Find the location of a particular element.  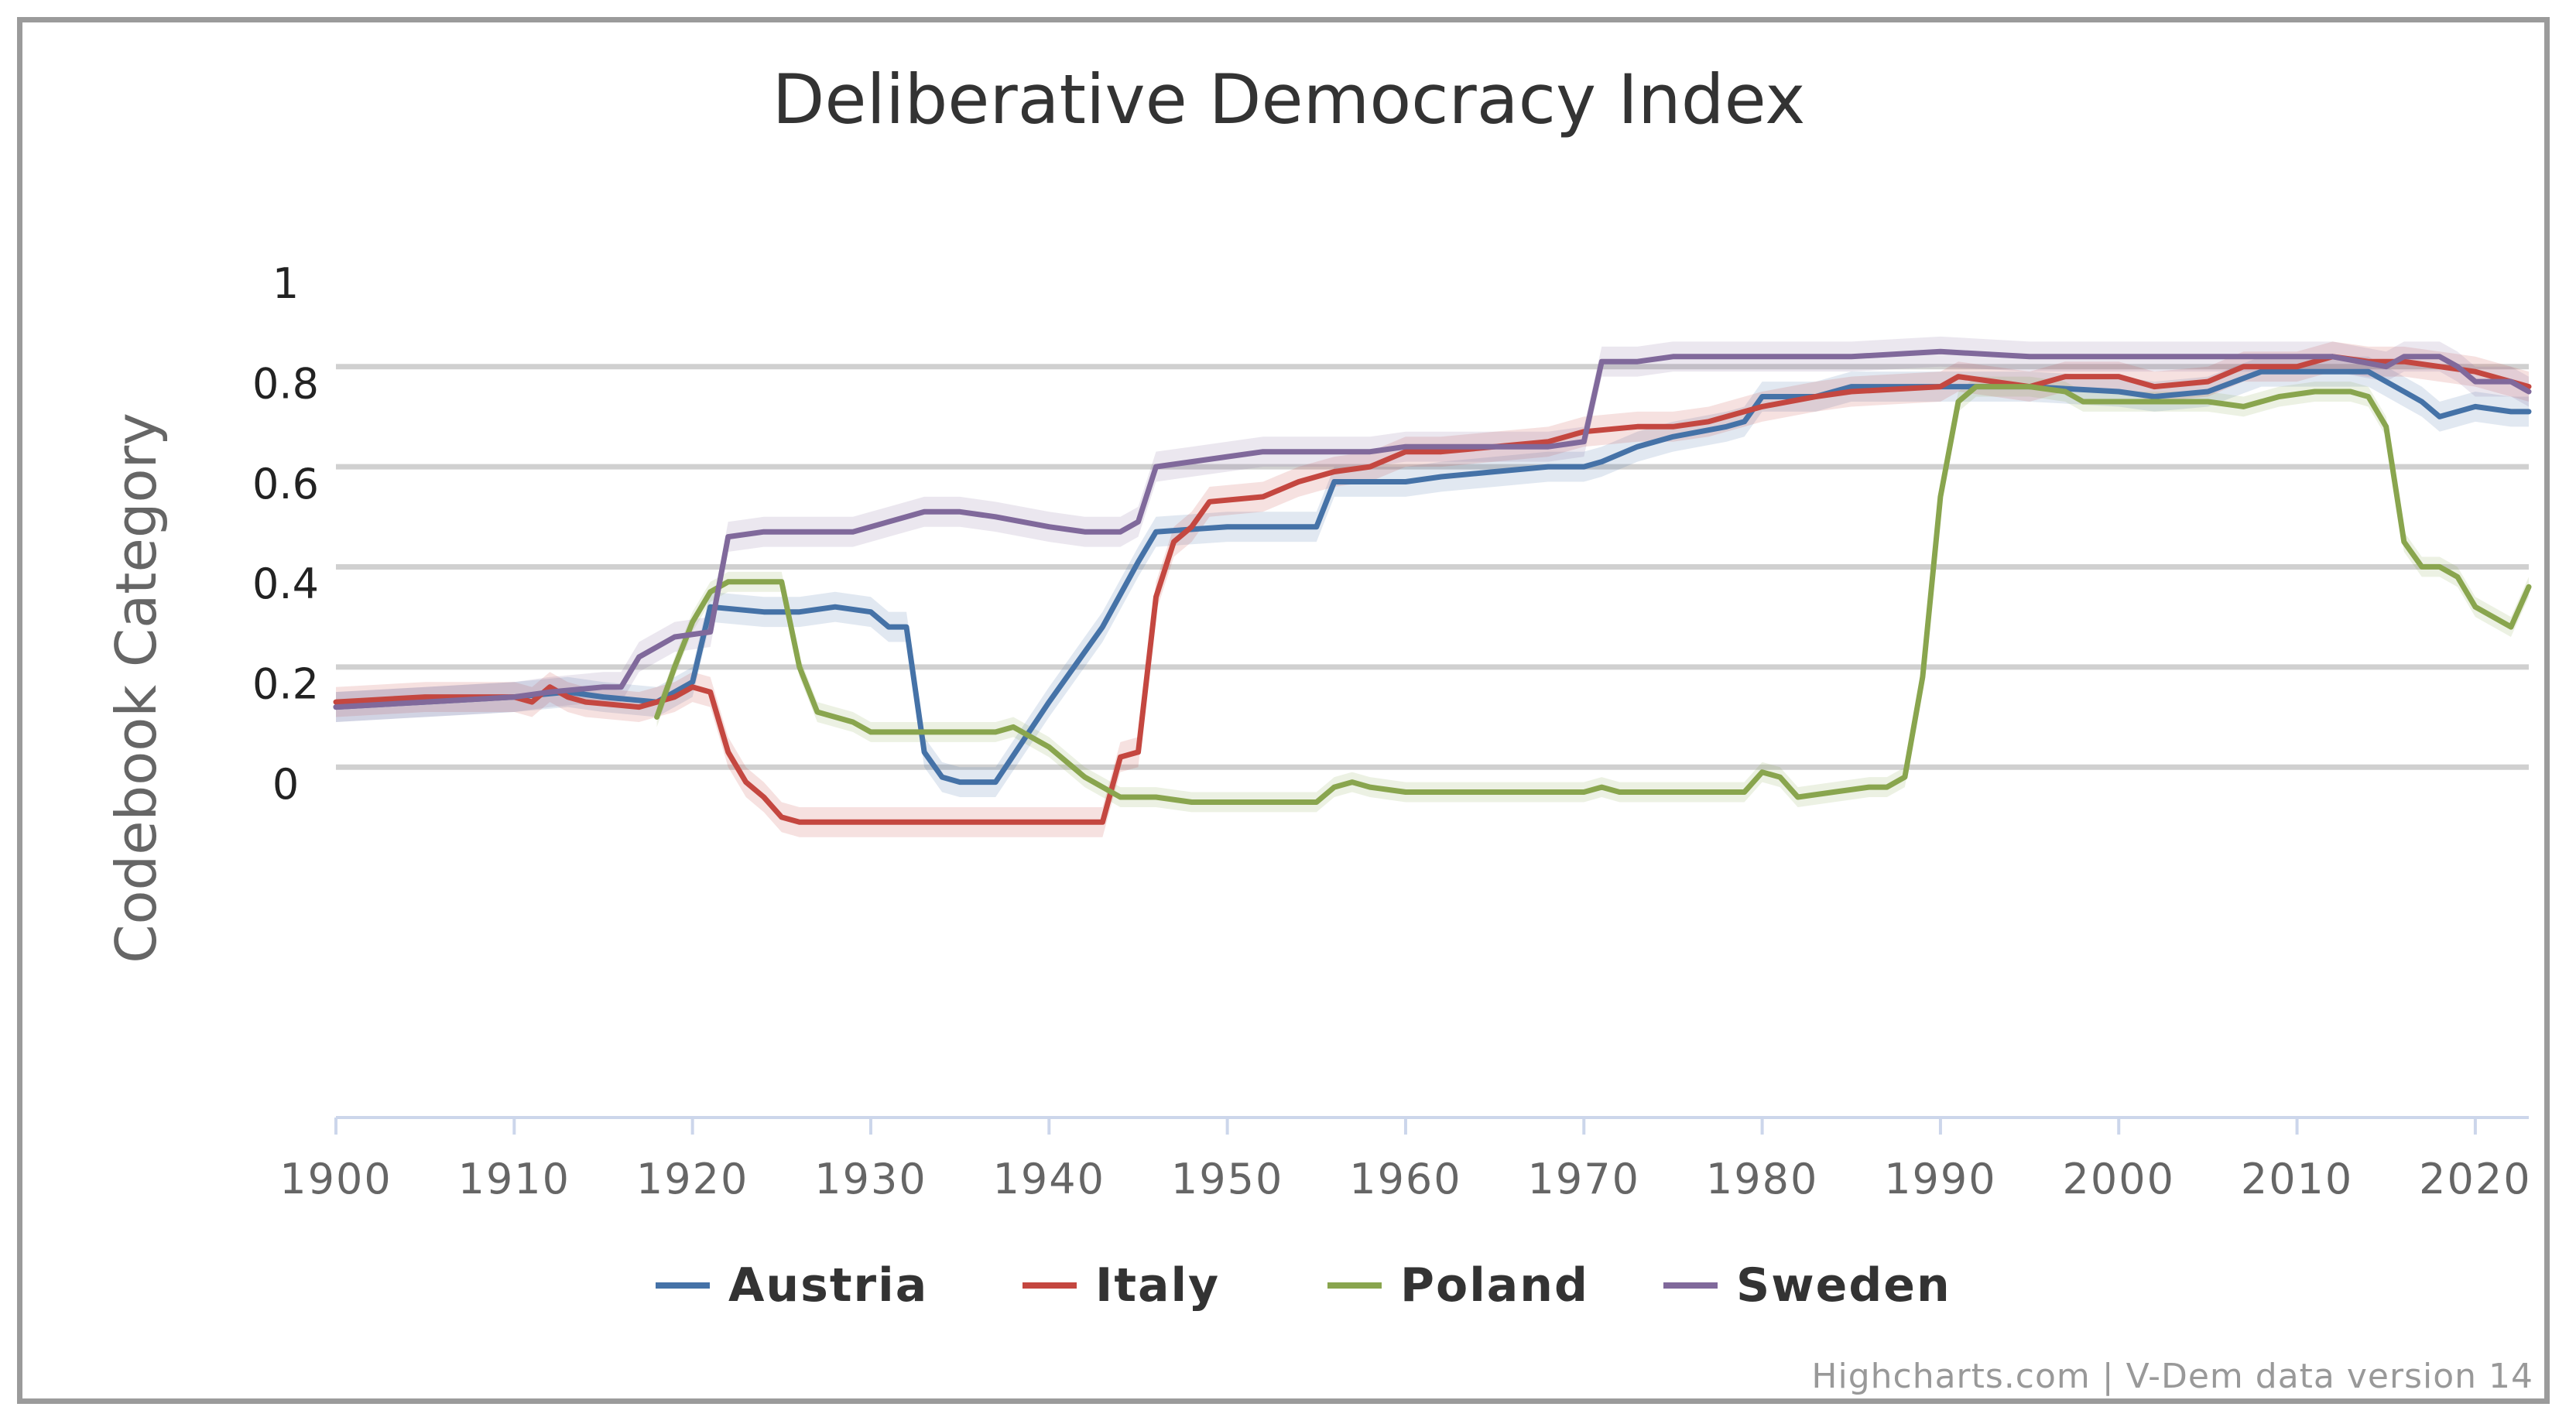

legend-label-sweden: Sweden is located at coordinates (1843, 1285).